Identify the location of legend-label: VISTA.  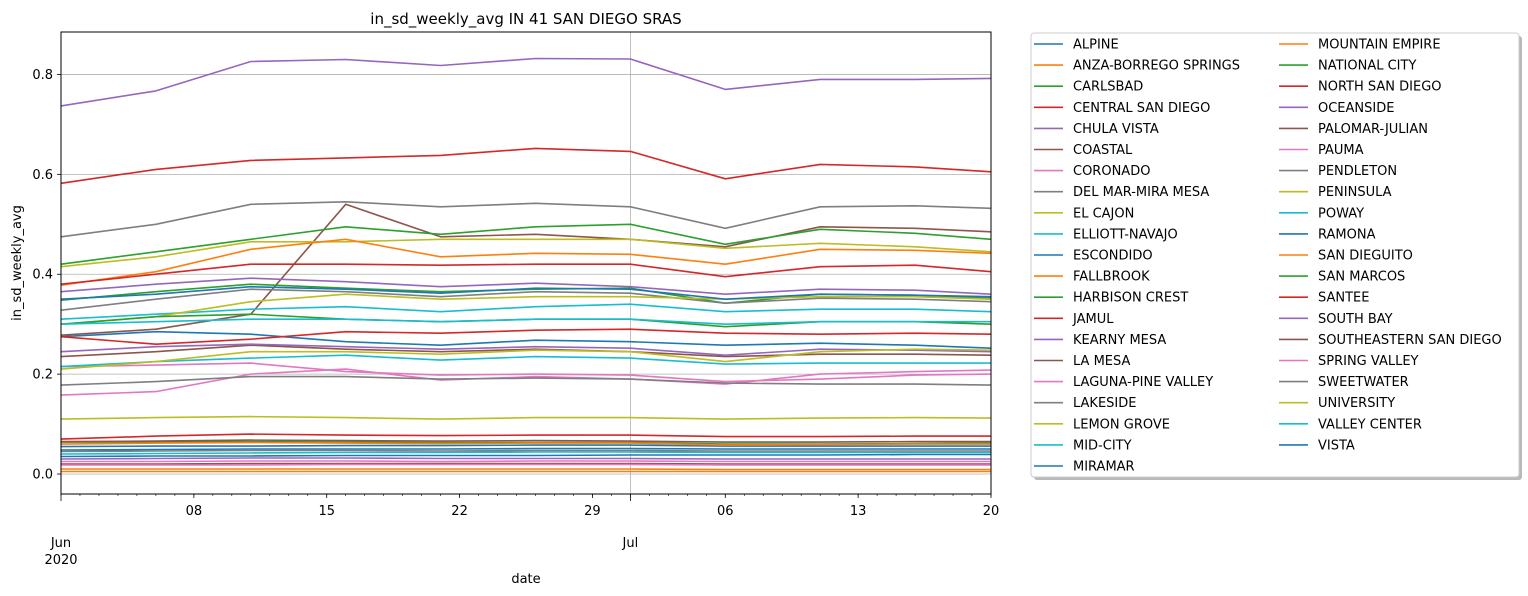
(1336, 445).